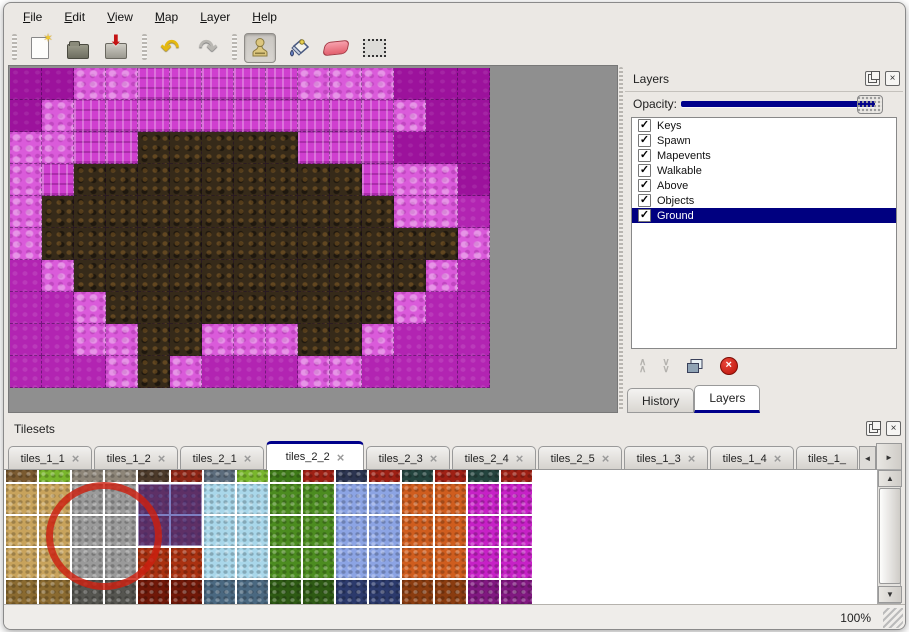  I want to click on layer-row-objects: ✓ Objects, so click(764, 200).